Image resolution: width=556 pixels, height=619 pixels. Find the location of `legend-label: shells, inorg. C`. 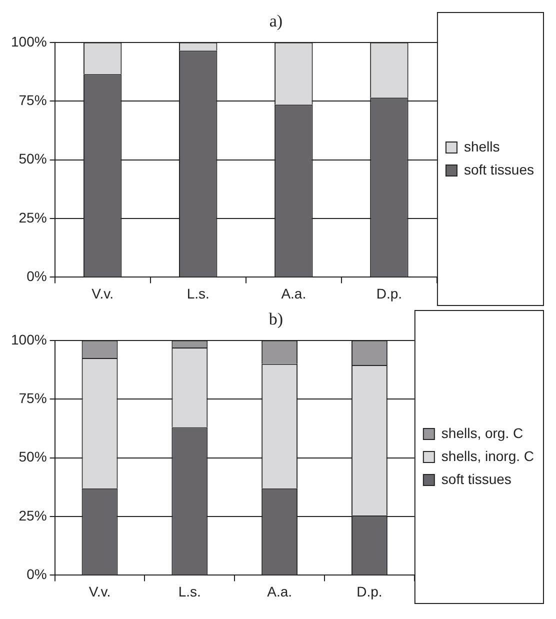

legend-label: shells, inorg. C is located at coordinates (487, 456).